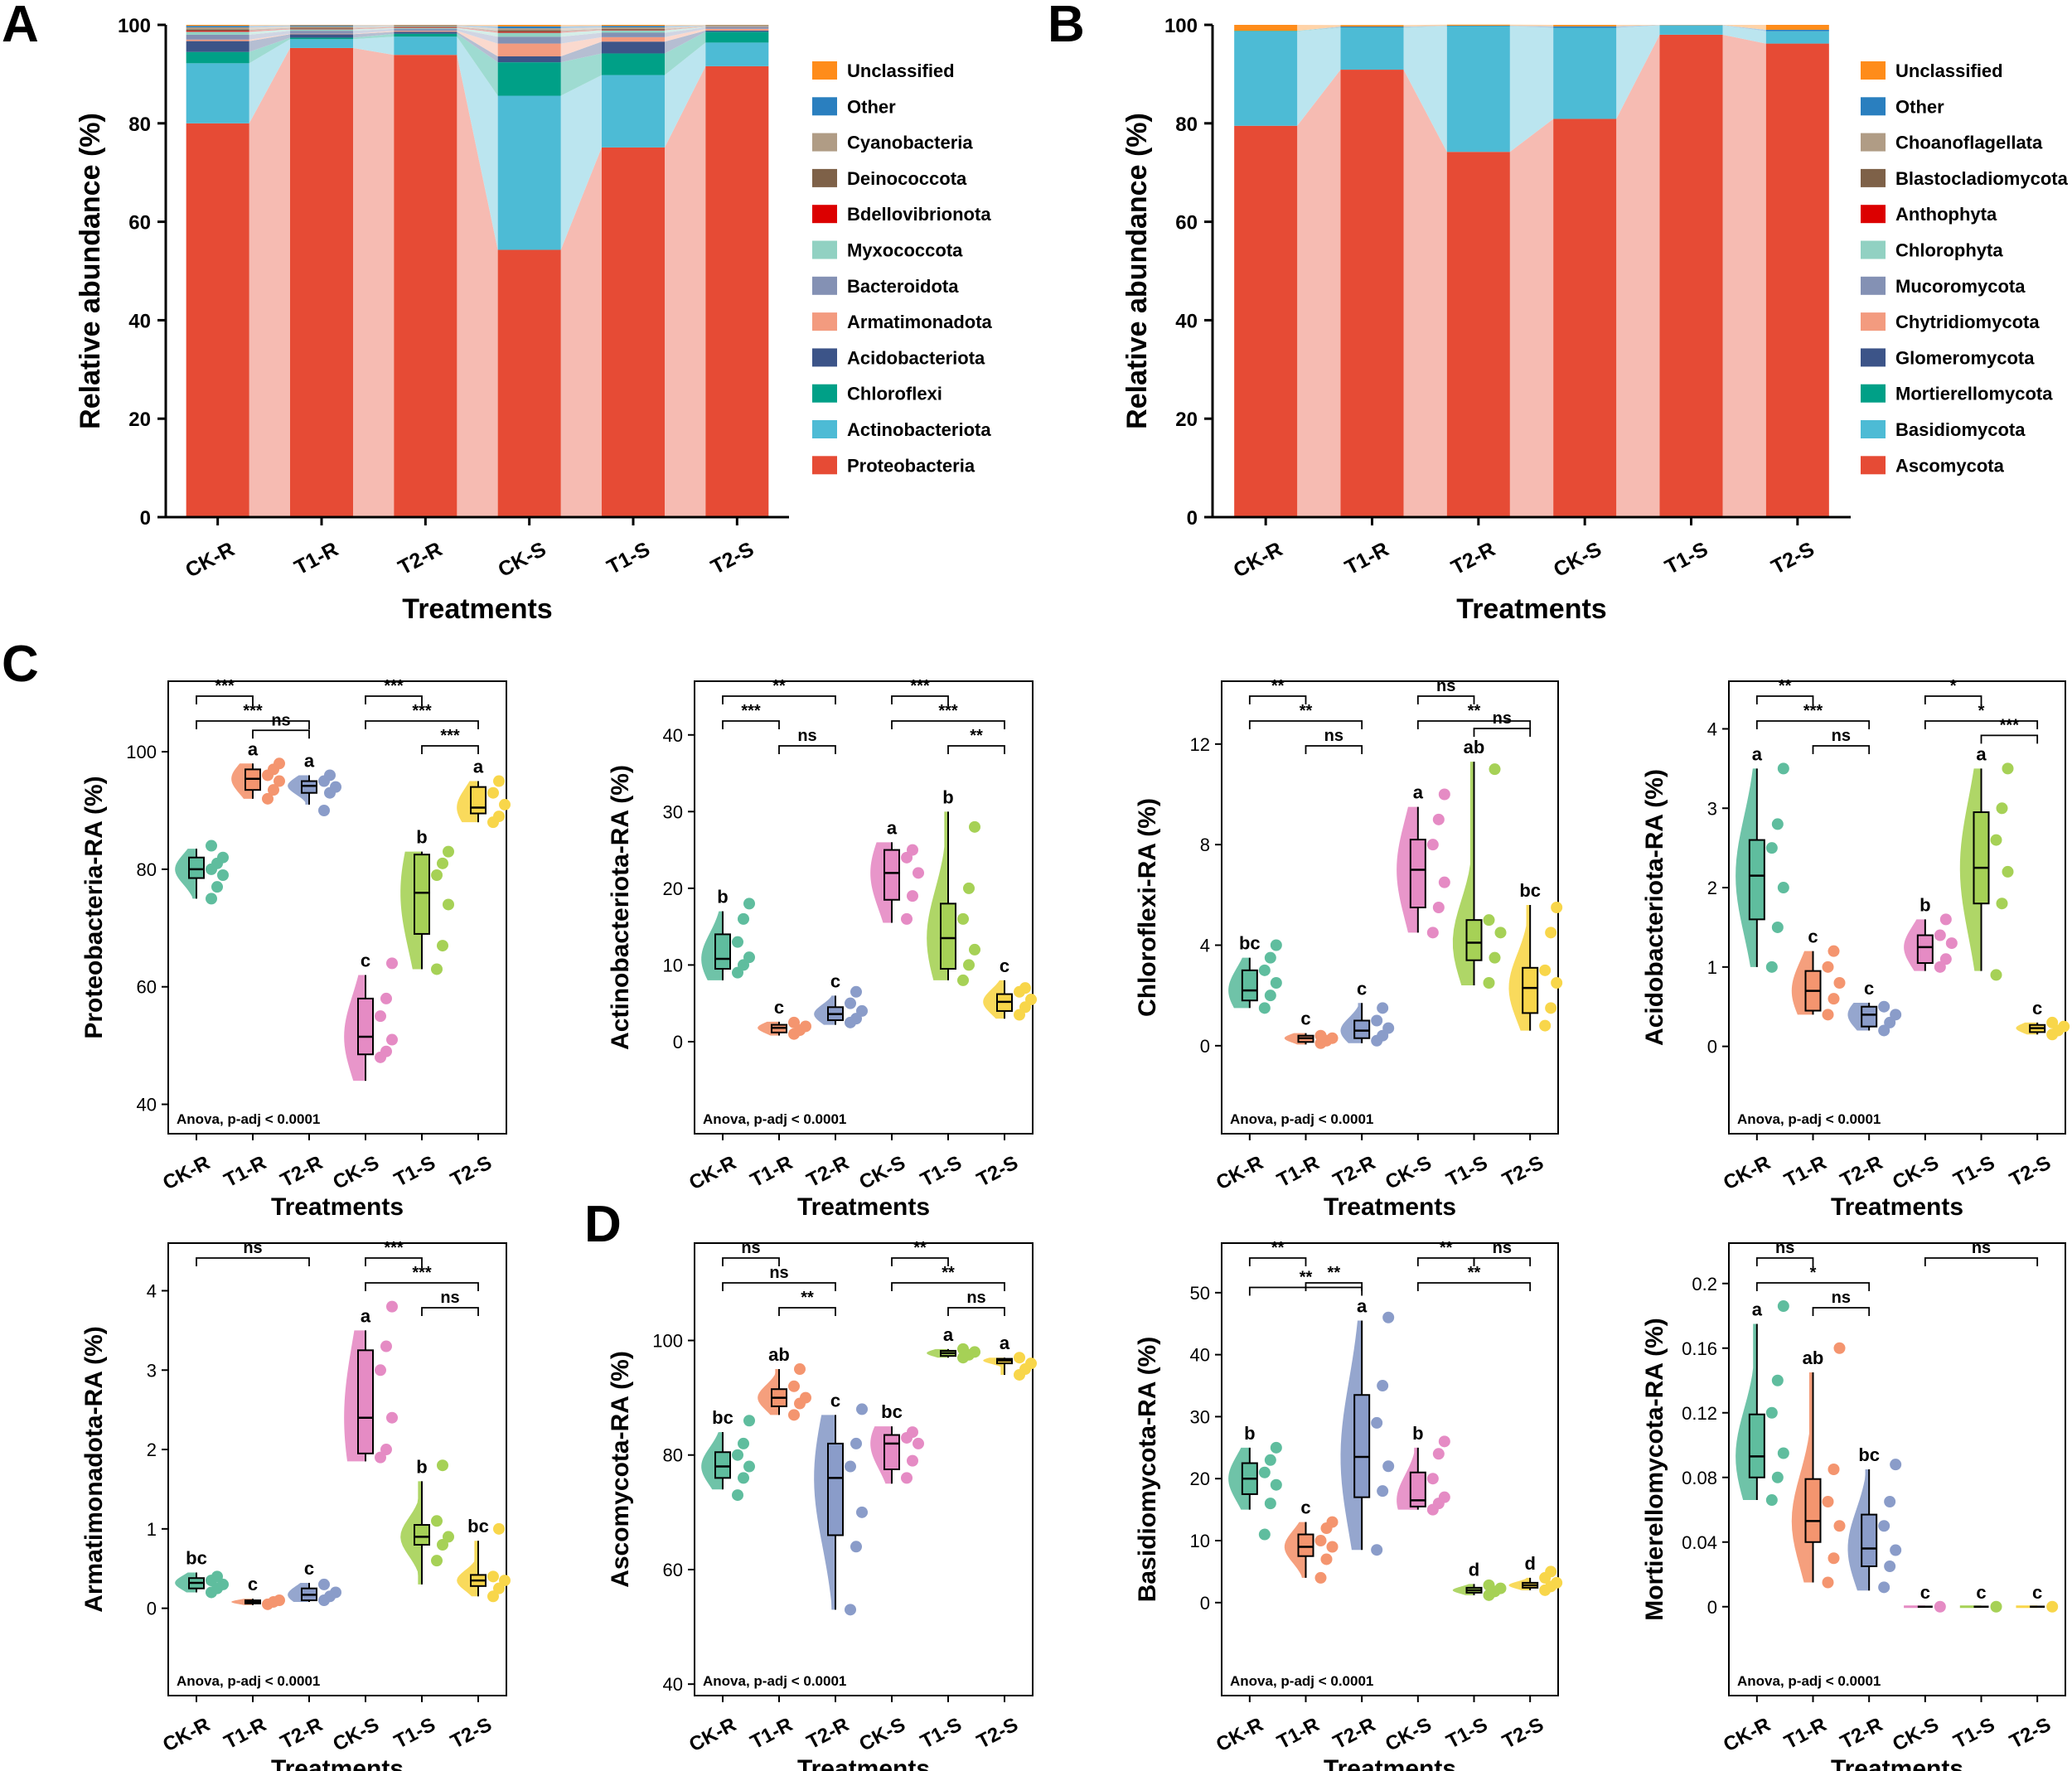 This screenshot has height=1771, width=2072. What do you see at coordinates (1478, 334) in the screenshot?
I see `bar-segment-t2-r-ascomycota` at bounding box center [1478, 334].